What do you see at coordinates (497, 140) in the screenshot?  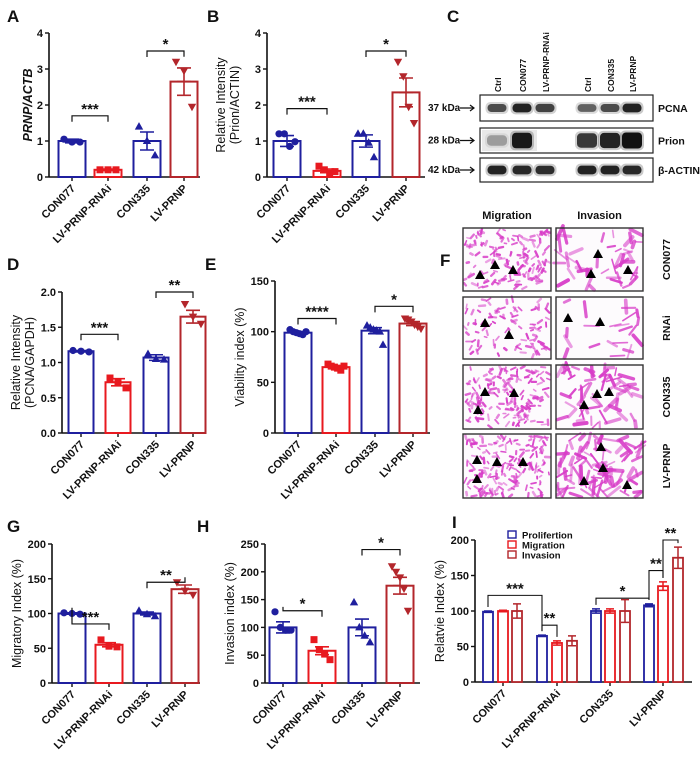 I see `blot-band` at bounding box center [497, 140].